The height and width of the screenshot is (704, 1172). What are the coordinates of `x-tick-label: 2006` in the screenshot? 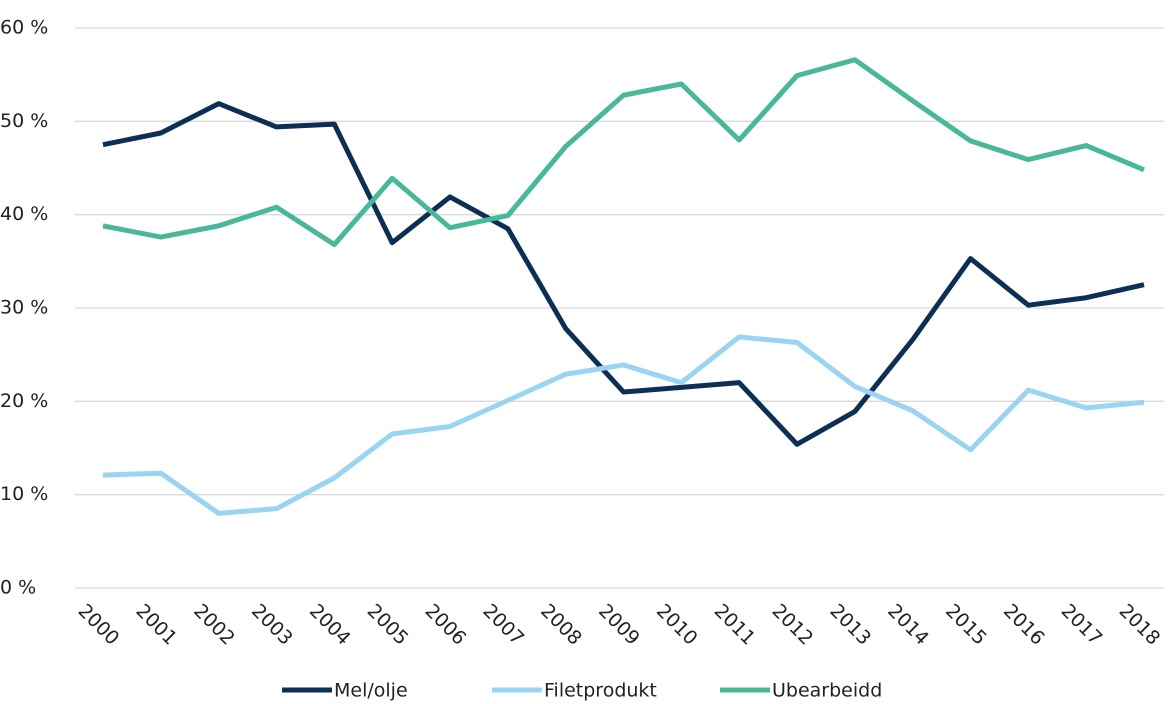 It's located at (446, 625).